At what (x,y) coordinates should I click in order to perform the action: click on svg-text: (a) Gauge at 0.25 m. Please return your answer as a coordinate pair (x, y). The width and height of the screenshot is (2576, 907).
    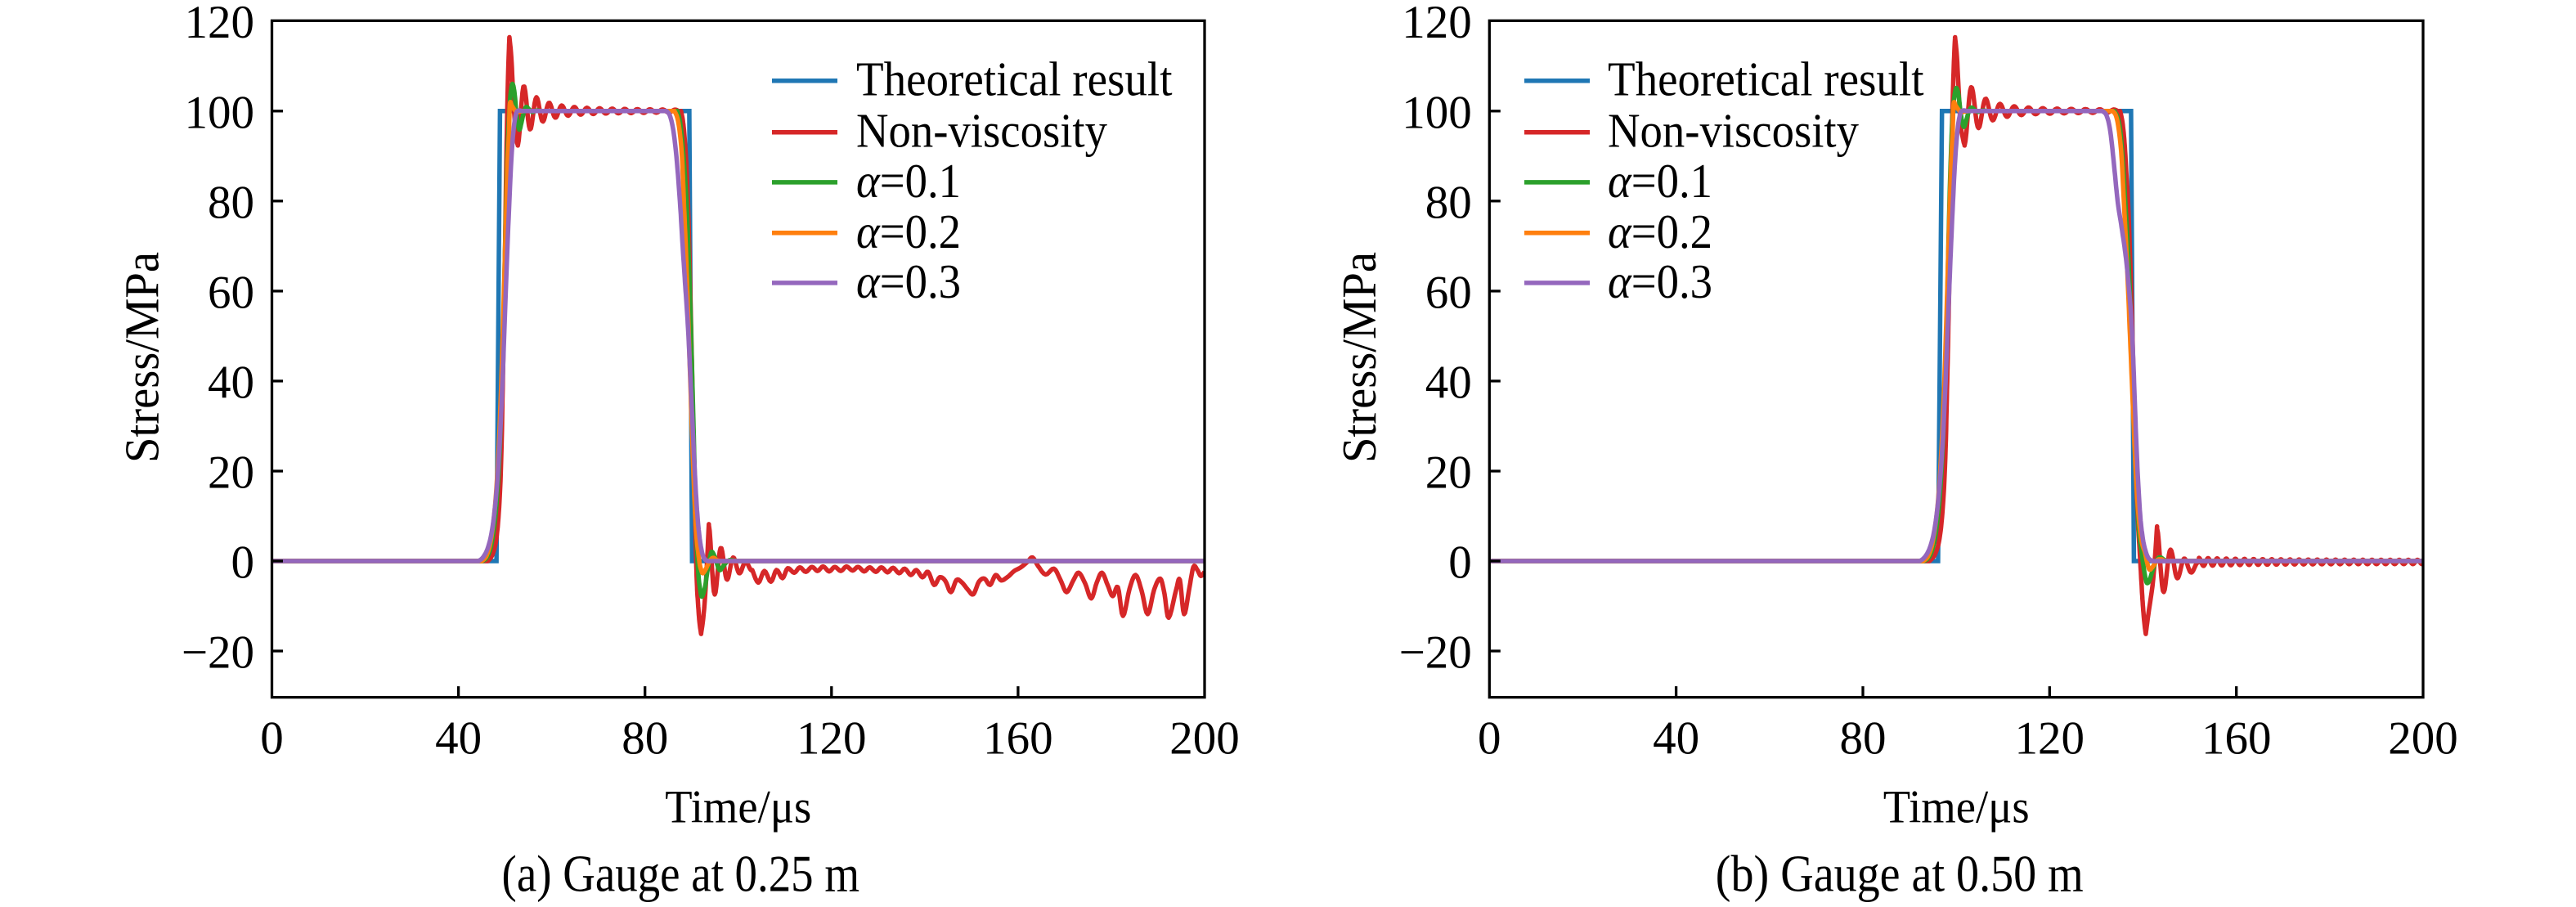
    Looking at the image, I should click on (681, 874).